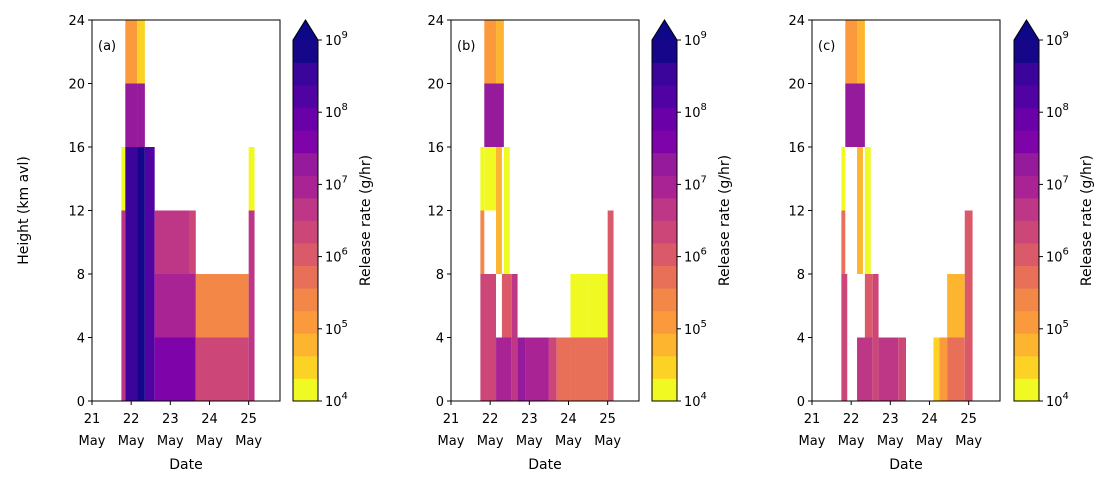 The height and width of the screenshot is (479, 1097). Describe the element at coordinates (801, 402) in the screenshot. I see `y-tick-label: 0` at that location.